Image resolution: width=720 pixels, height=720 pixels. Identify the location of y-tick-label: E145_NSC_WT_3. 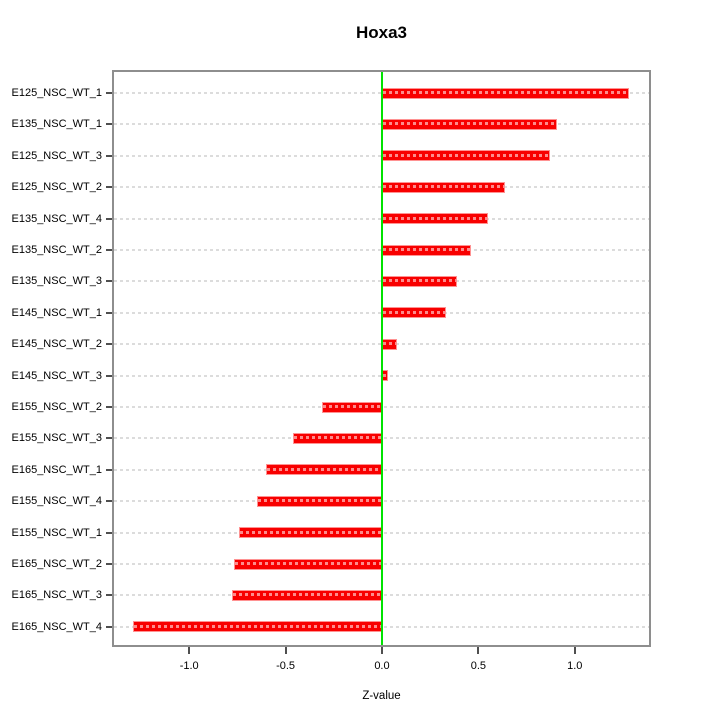
(57, 375).